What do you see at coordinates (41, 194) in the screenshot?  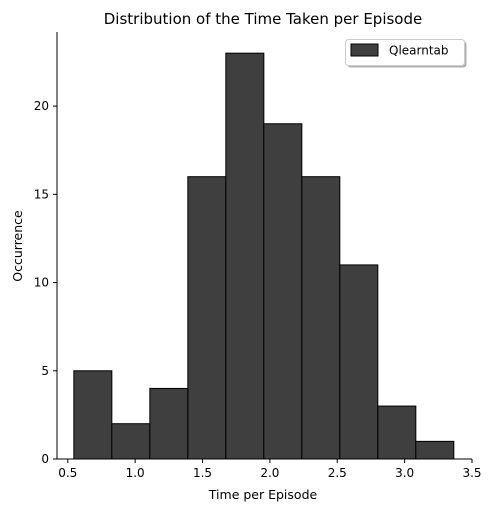 I see `y-tick-label: 15` at bounding box center [41, 194].